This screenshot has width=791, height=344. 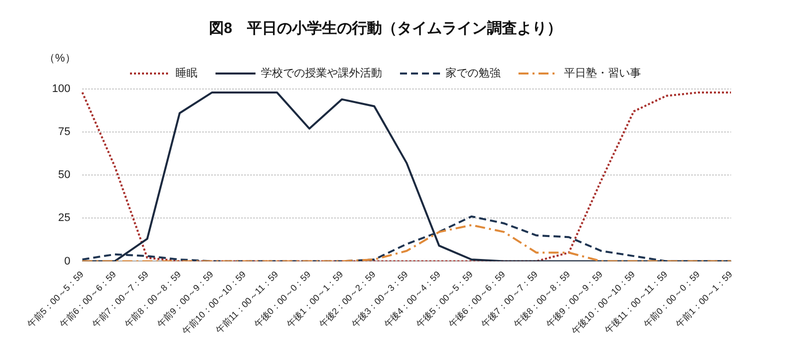 What do you see at coordinates (61, 89) in the screenshot?
I see `y-tick-label: 100` at bounding box center [61, 89].